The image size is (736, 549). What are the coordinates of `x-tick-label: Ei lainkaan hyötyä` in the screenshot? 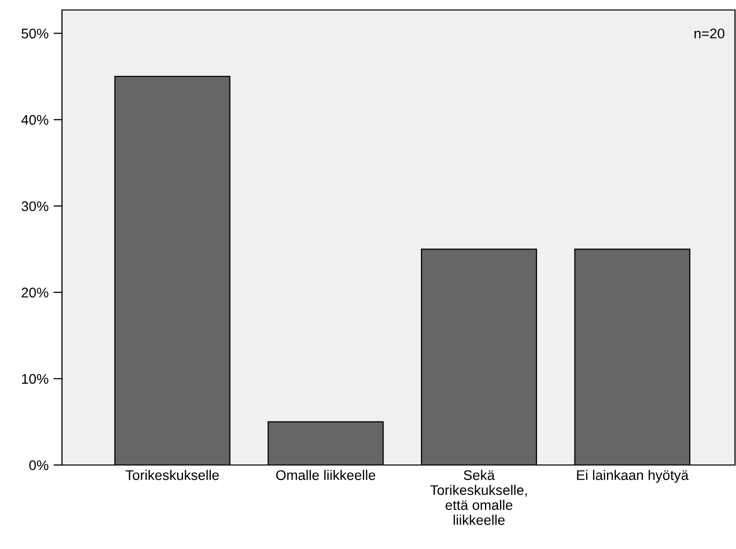 It's located at (633, 476).